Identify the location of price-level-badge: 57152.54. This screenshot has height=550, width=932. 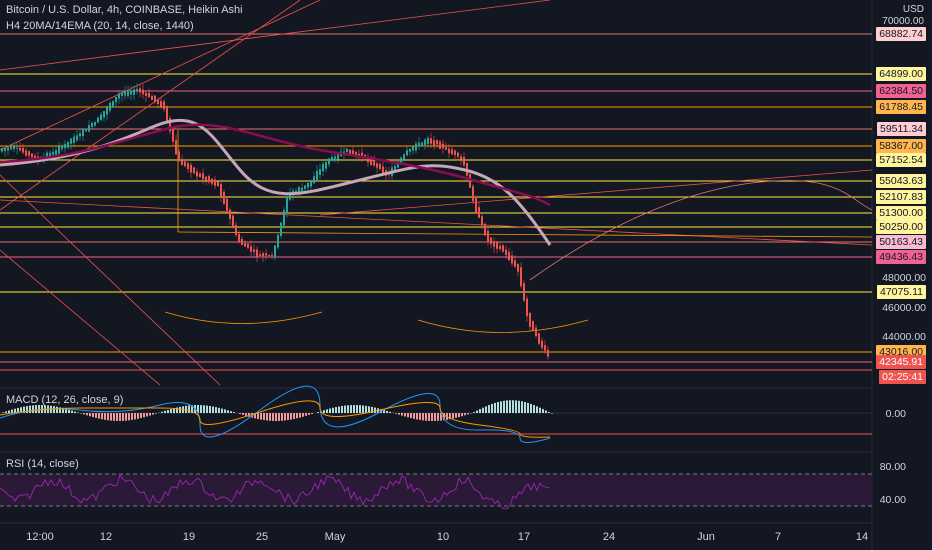
(901, 160).